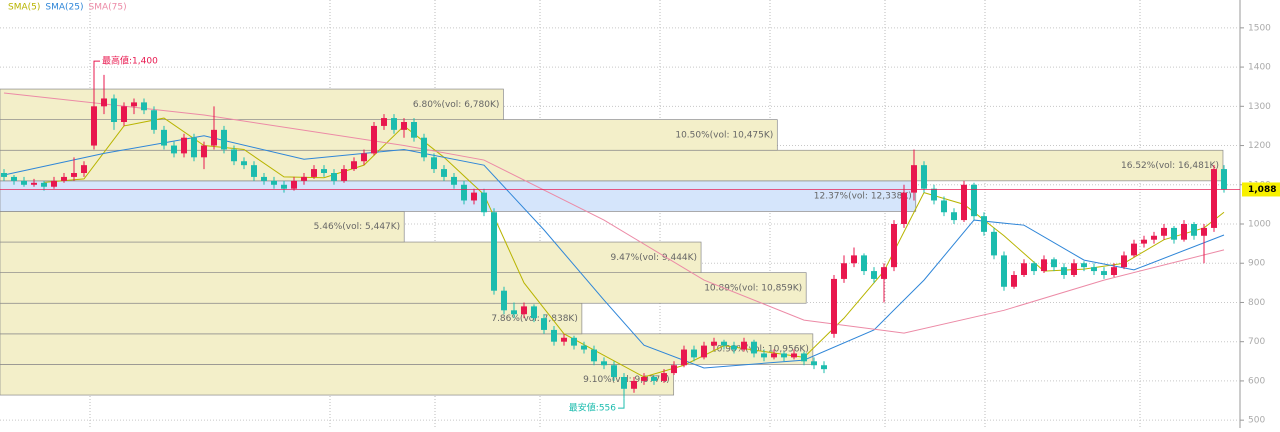 This screenshot has width=1280, height=432. What do you see at coordinates (621, 403) in the screenshot?
I see `annotation-leader` at bounding box center [621, 403].